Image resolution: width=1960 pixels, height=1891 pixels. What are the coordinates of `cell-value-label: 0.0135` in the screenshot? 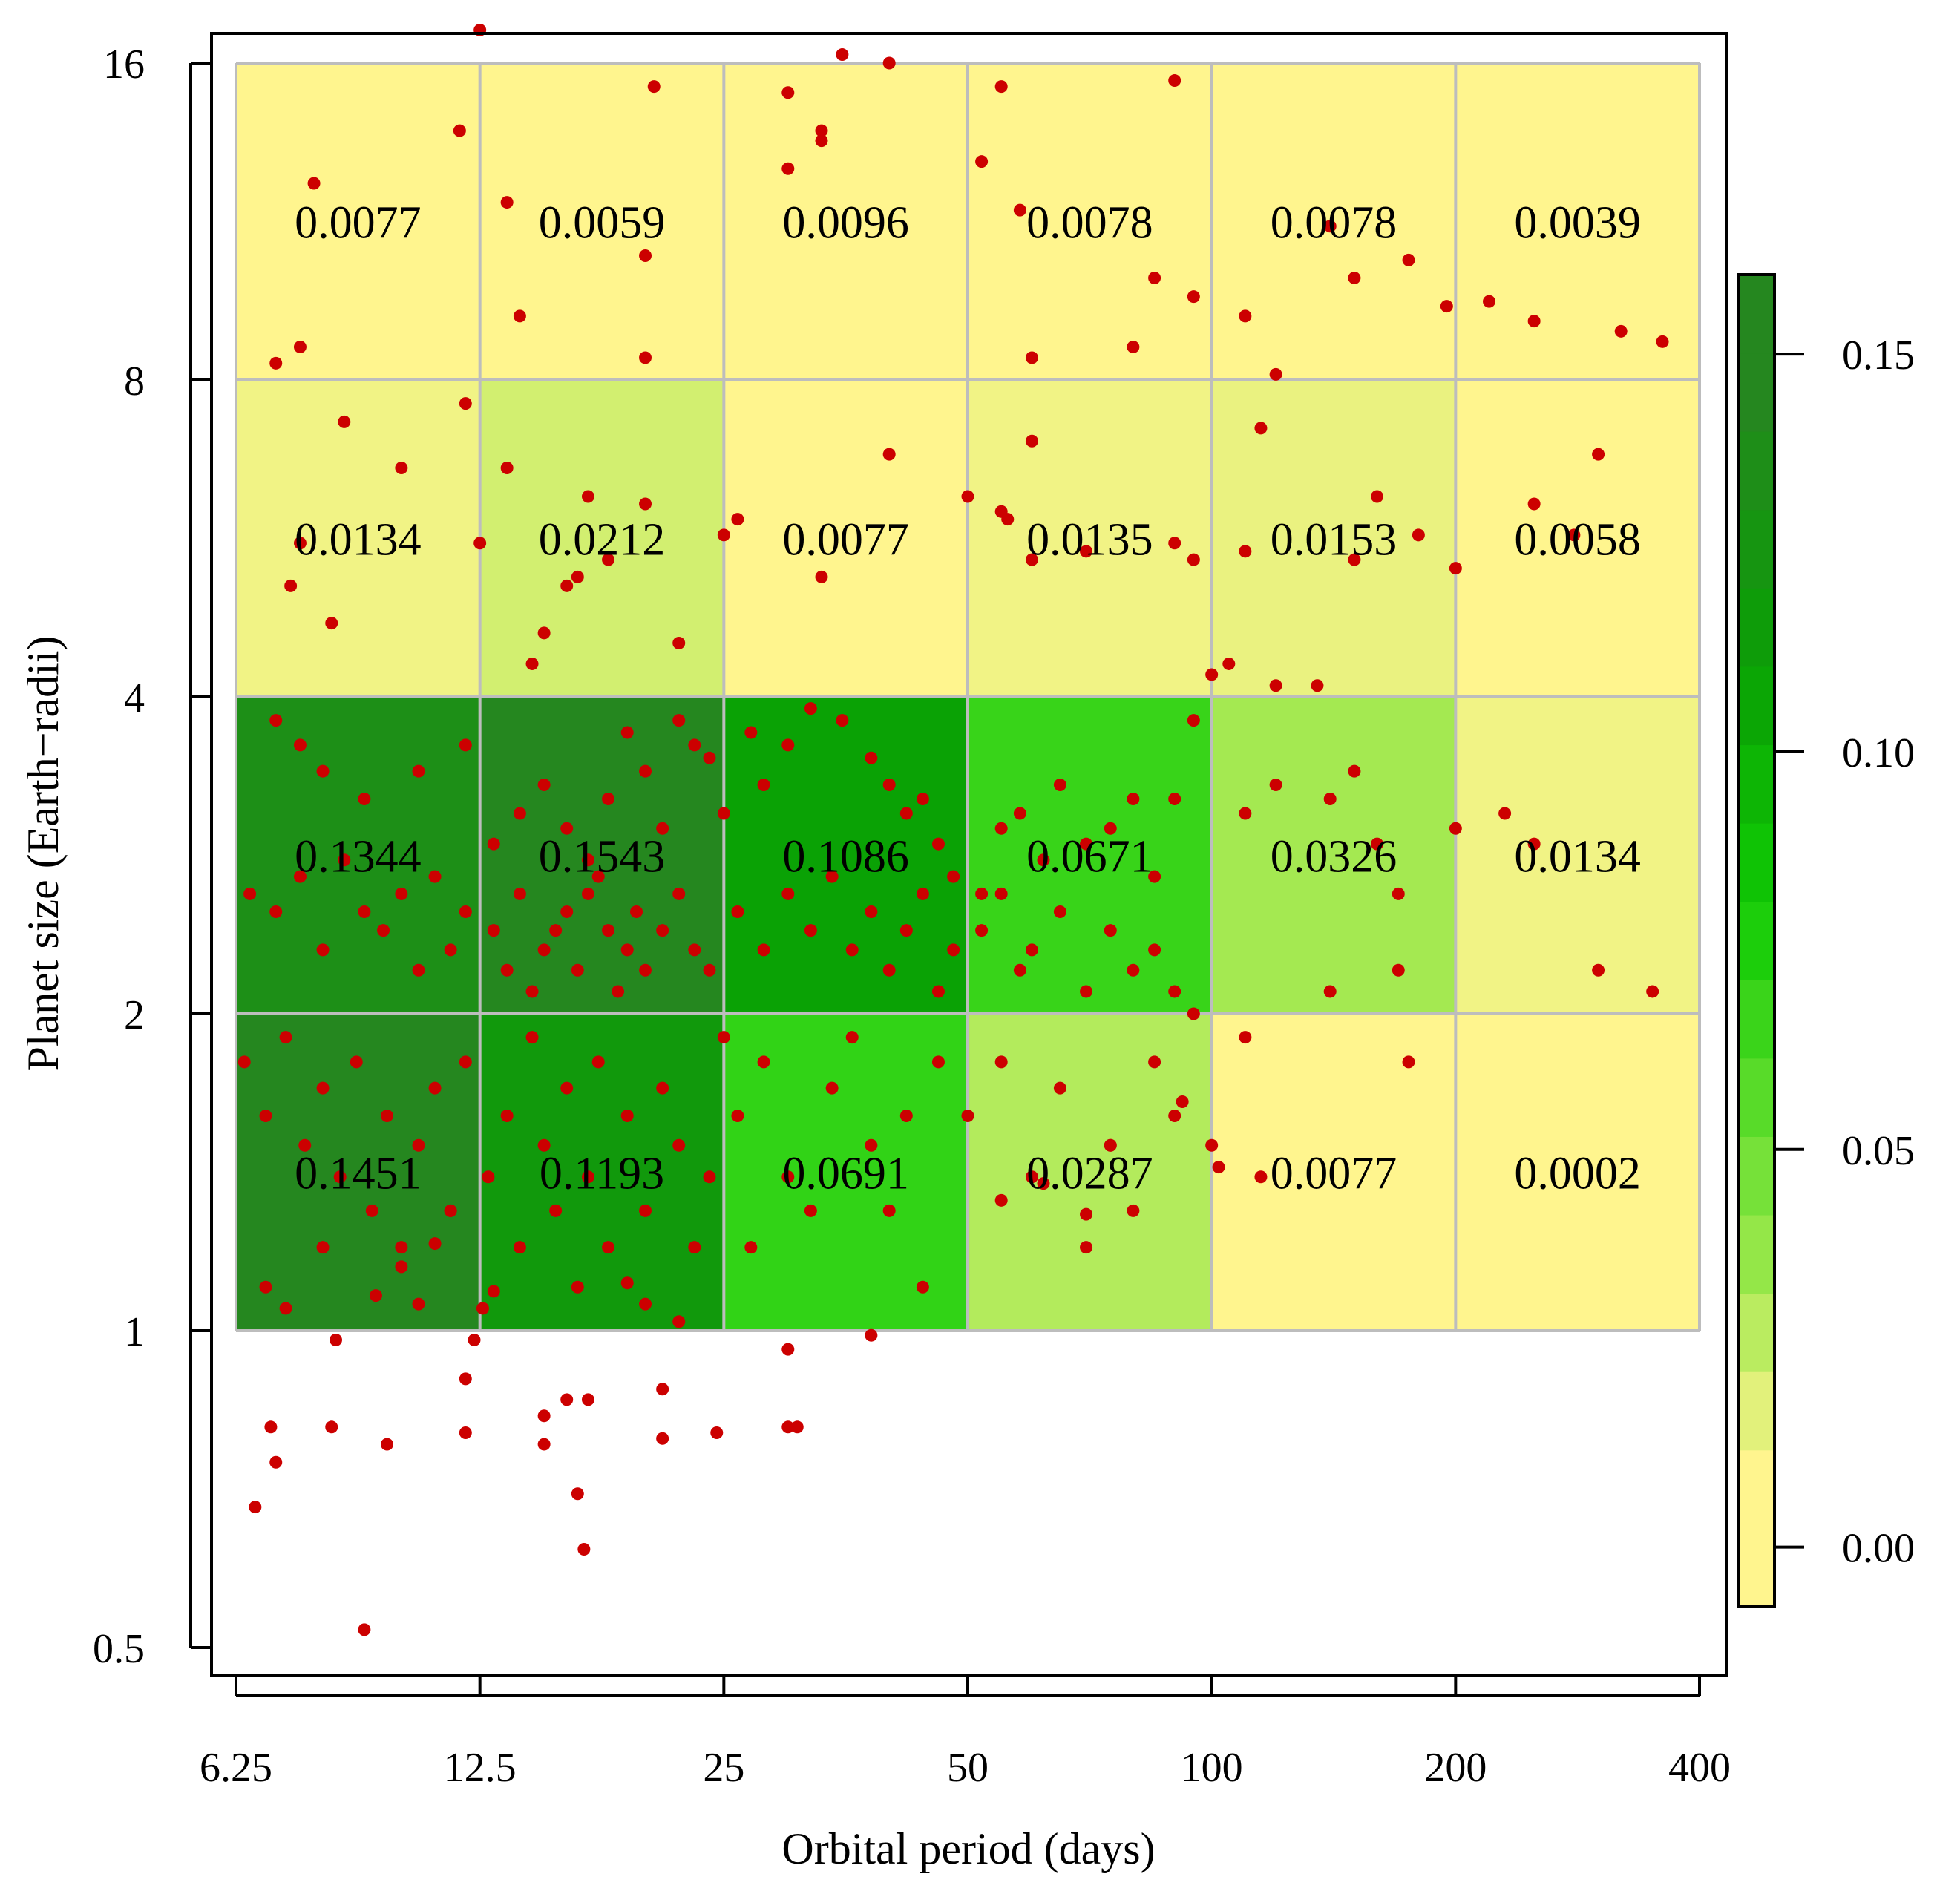 It's located at (1089, 540).